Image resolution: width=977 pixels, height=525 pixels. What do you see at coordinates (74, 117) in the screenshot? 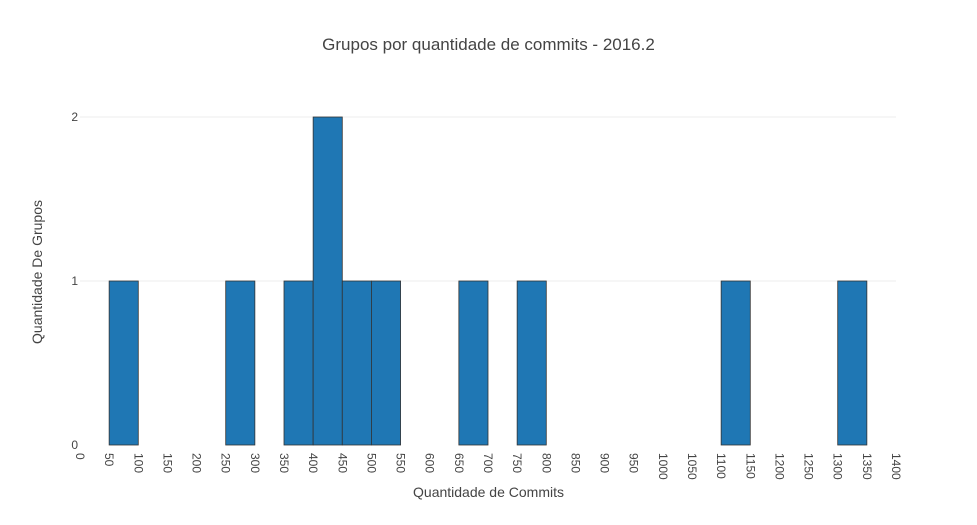
I see `y-tick-label: 2` at bounding box center [74, 117].